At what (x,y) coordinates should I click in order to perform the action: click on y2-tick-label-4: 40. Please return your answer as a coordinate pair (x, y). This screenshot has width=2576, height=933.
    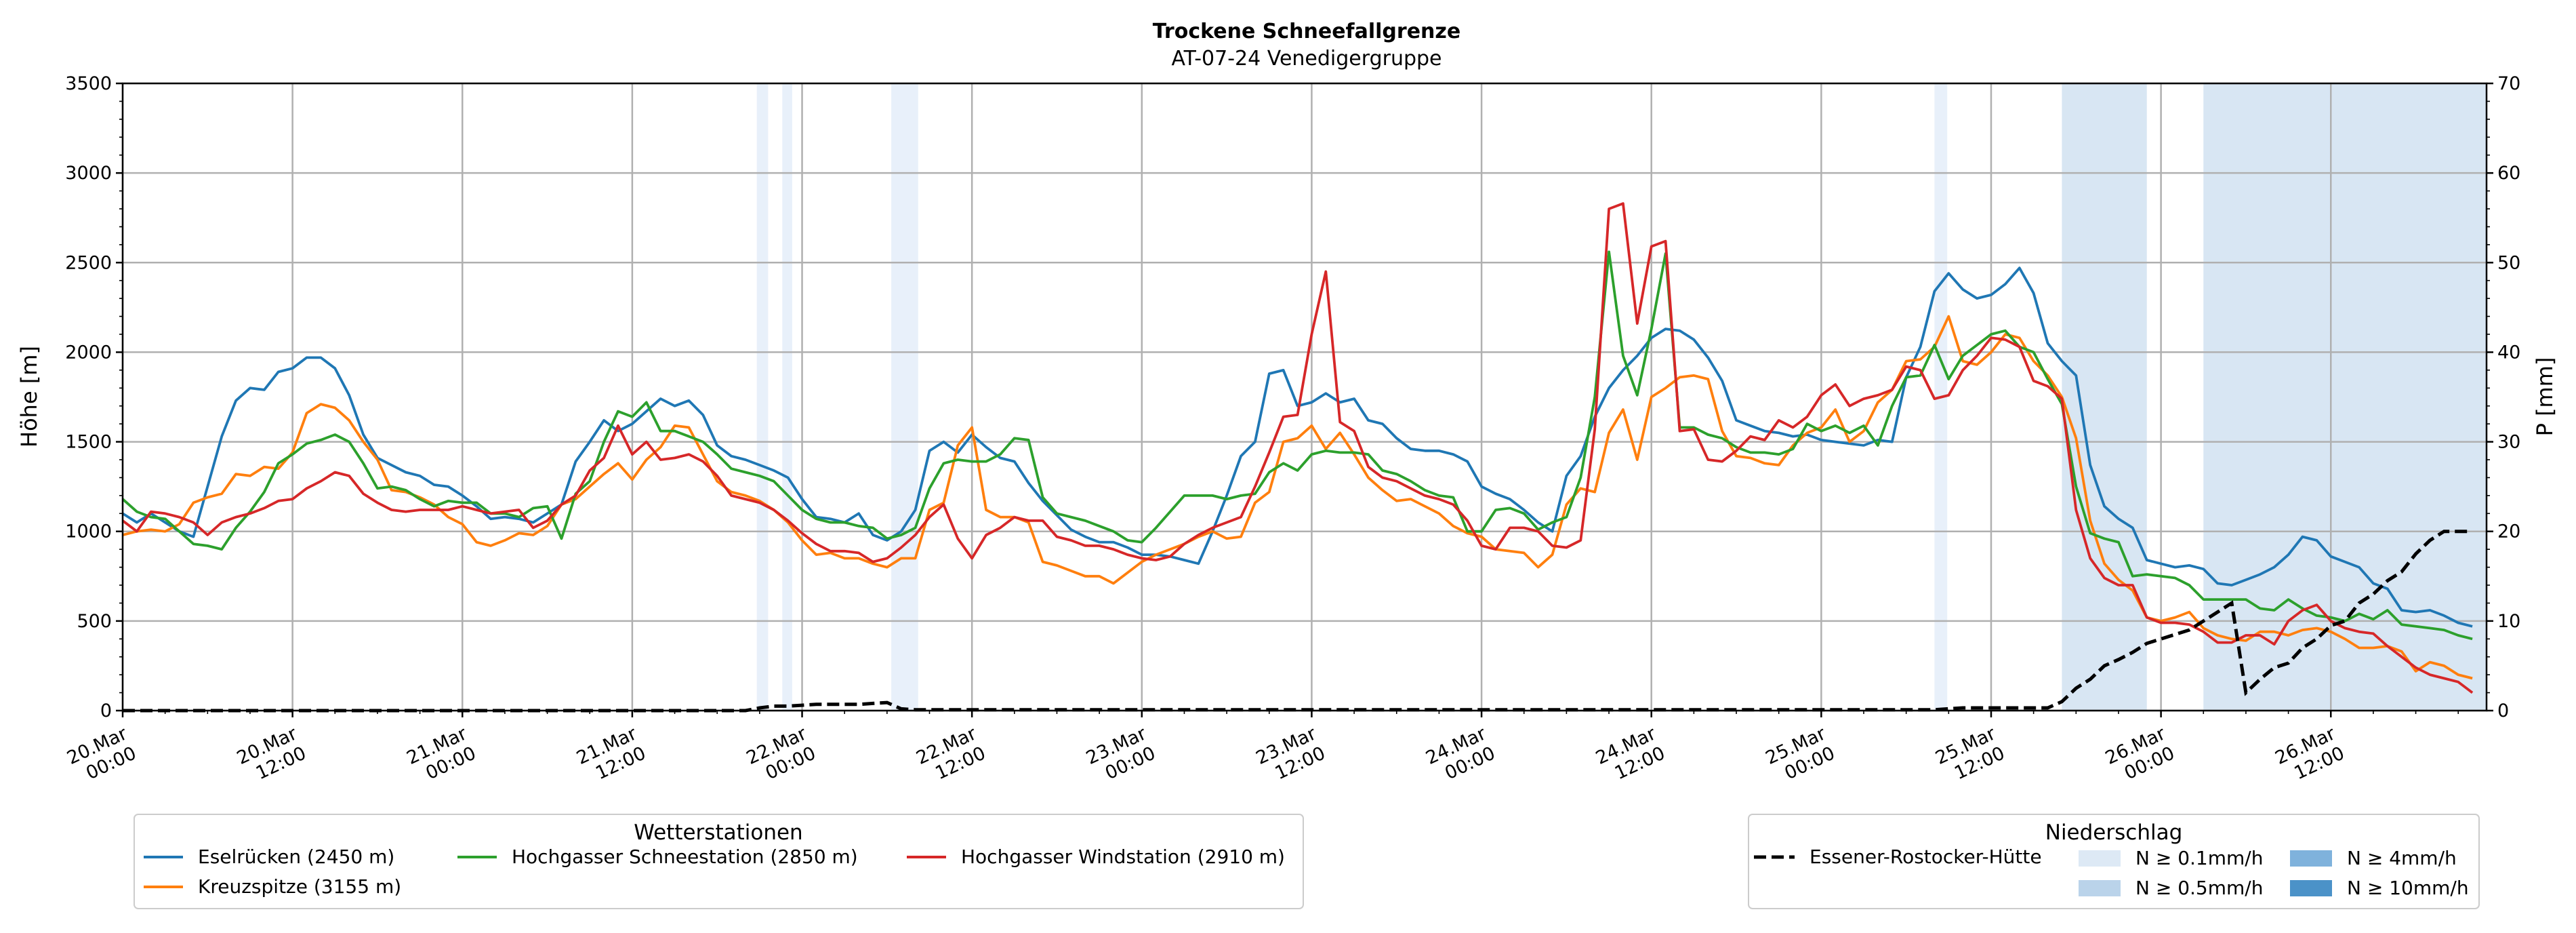
    Looking at the image, I should click on (2509, 353).